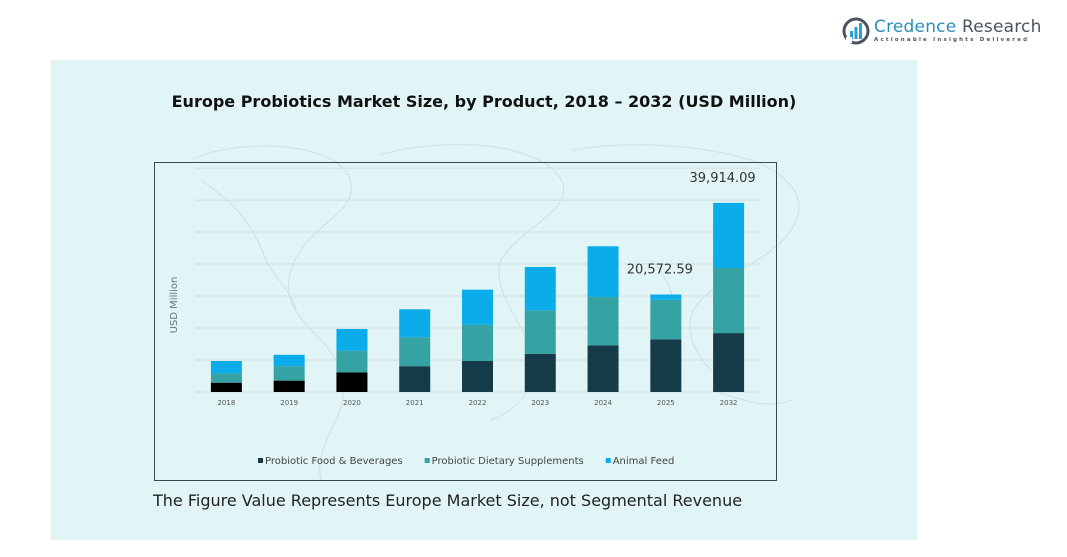 This screenshot has width=1067, height=557. What do you see at coordinates (958, 26) in the screenshot?
I see `brand-name: Credence Research` at bounding box center [958, 26].